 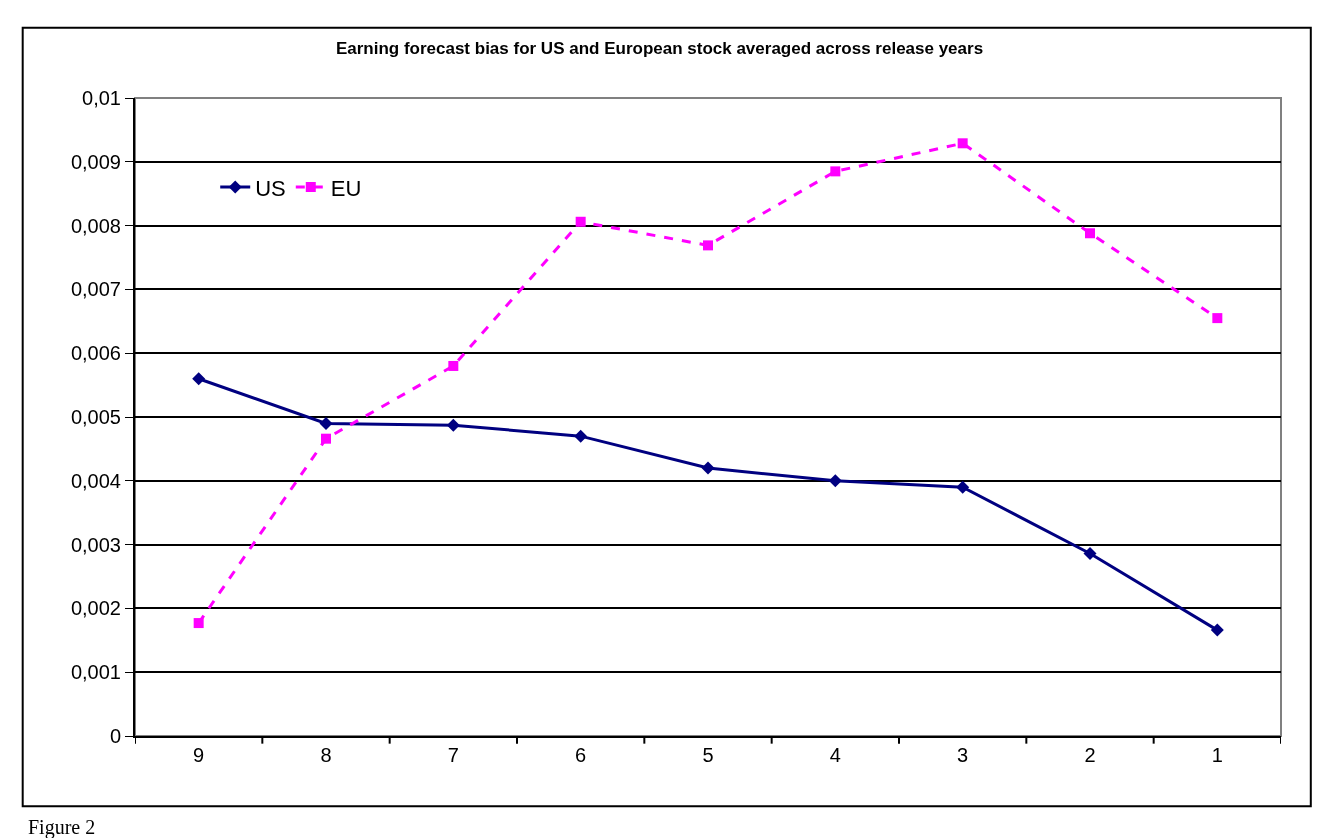 What do you see at coordinates (95, 289) in the screenshot?
I see `y-tick-label: 0,007` at bounding box center [95, 289].